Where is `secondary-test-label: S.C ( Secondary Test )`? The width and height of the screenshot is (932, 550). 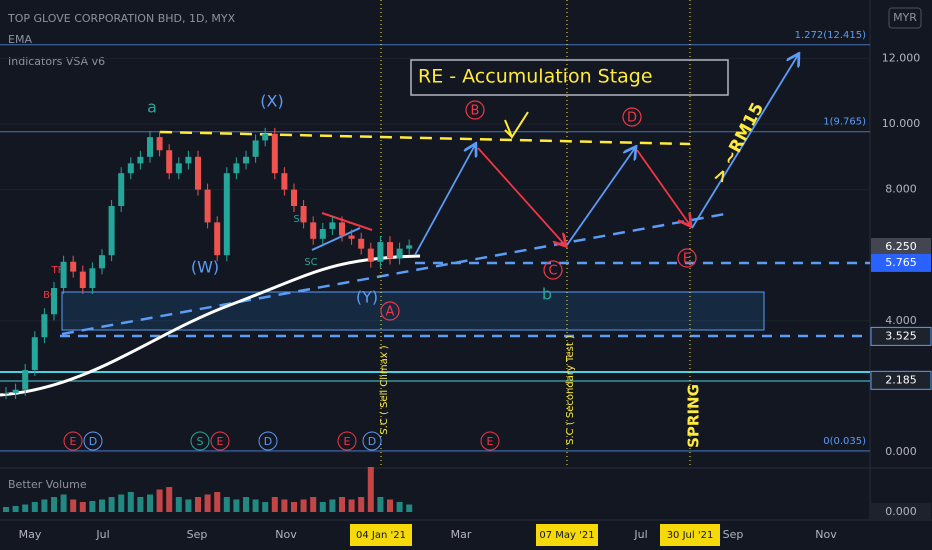
secondary-test-label: S.C ( Secondary Test ) is located at coordinates (570, 390).